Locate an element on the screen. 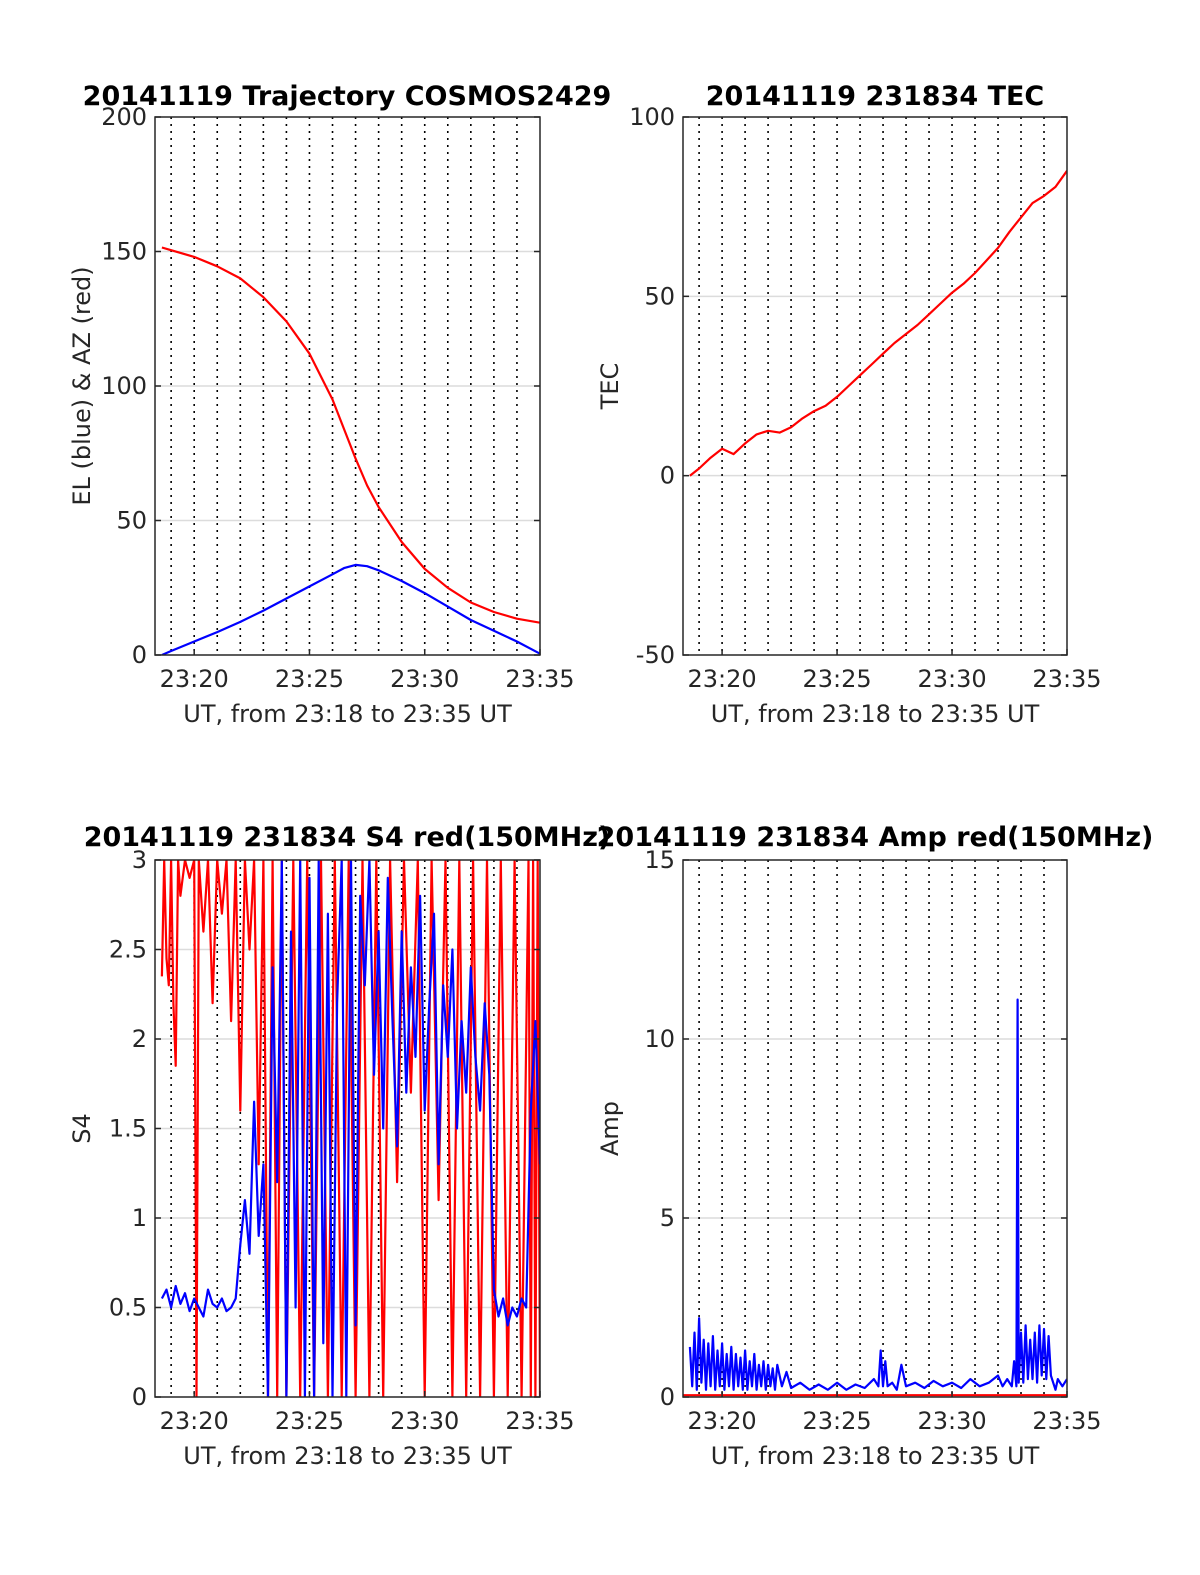  chart-title: 20141119 231834 S4 red(150MHz) is located at coordinates (347, 837).